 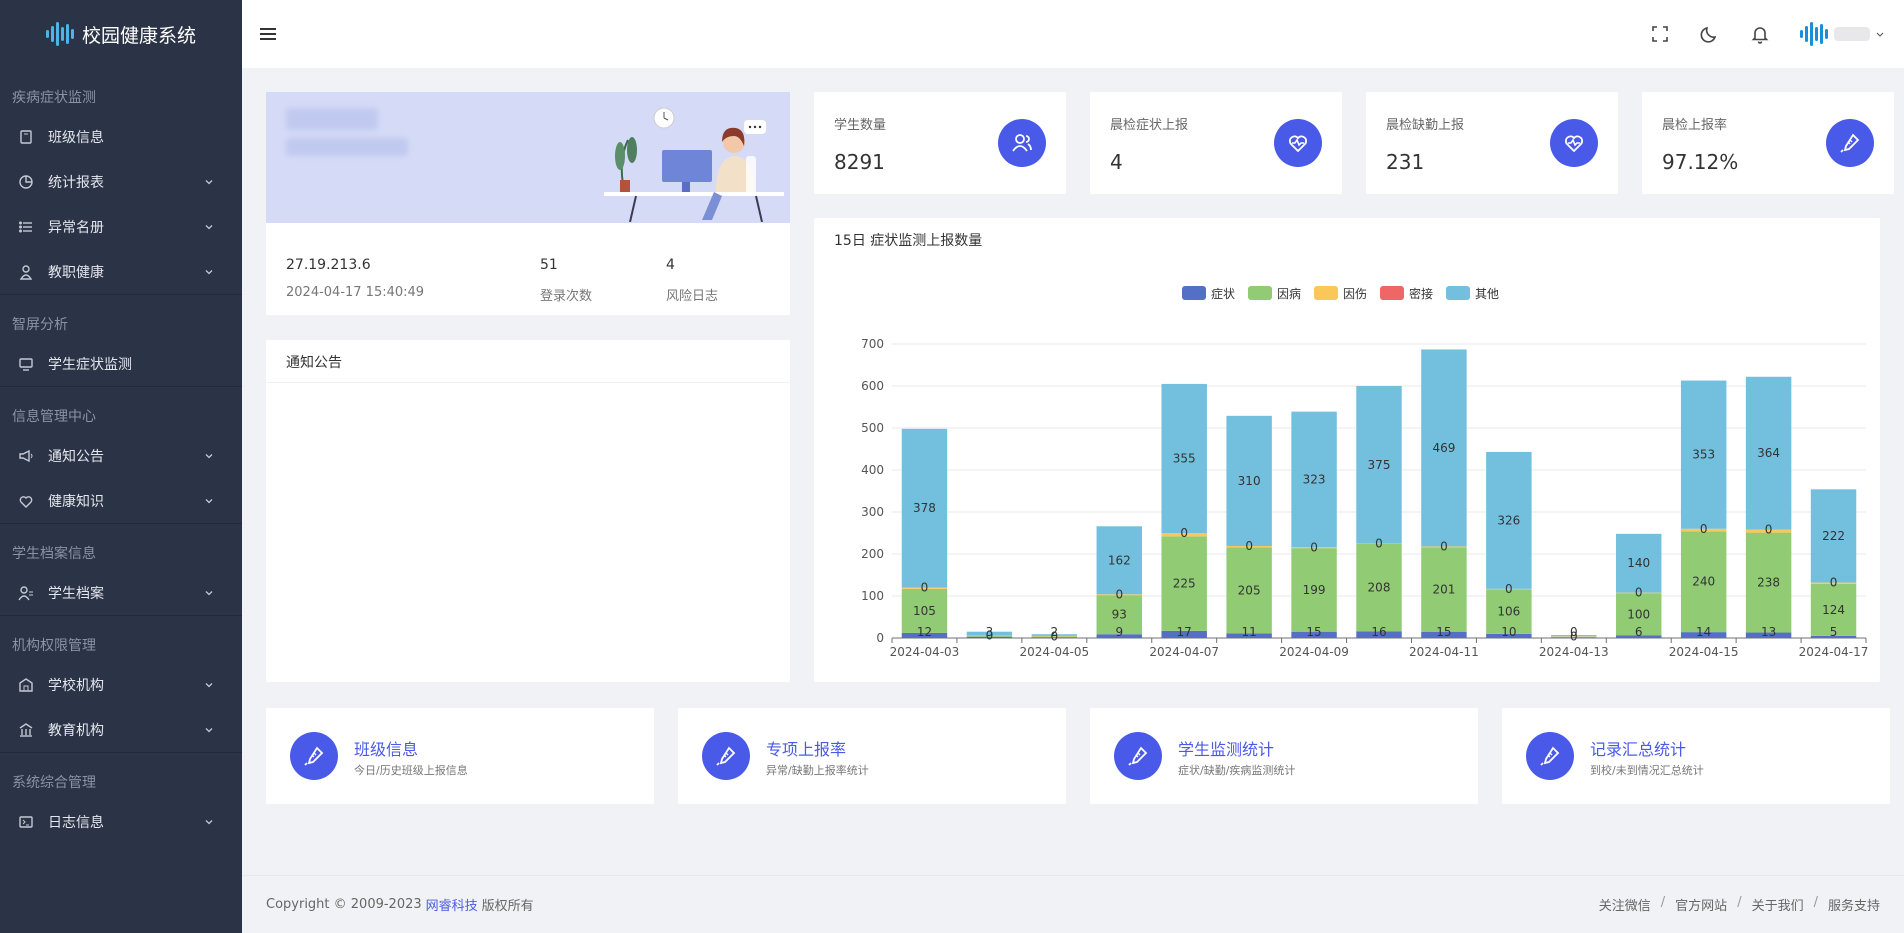 I want to click on sidebar-item: 学校机构, so click(x=121, y=684).